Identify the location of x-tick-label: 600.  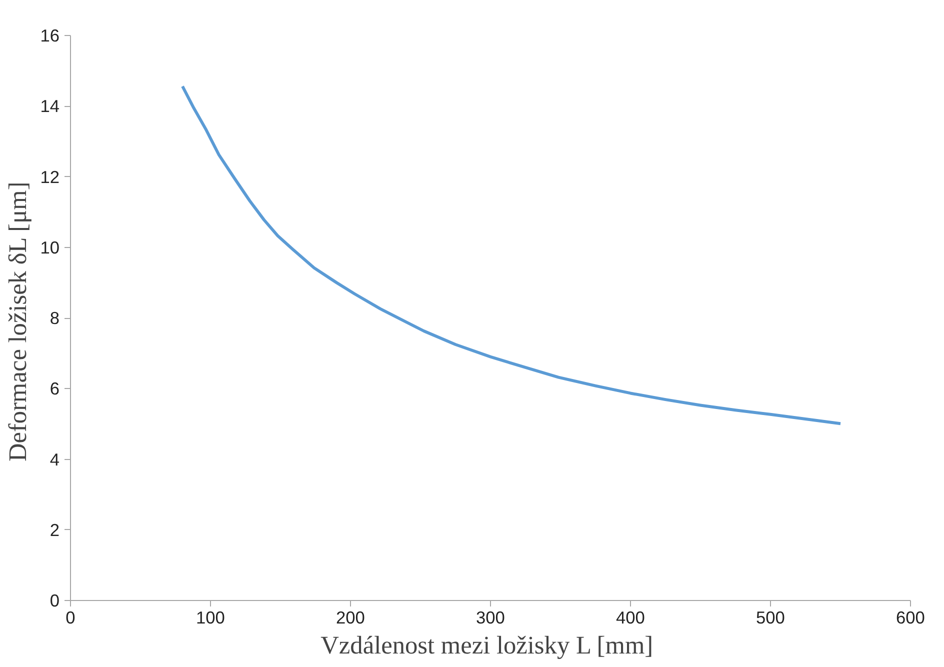
(910, 618).